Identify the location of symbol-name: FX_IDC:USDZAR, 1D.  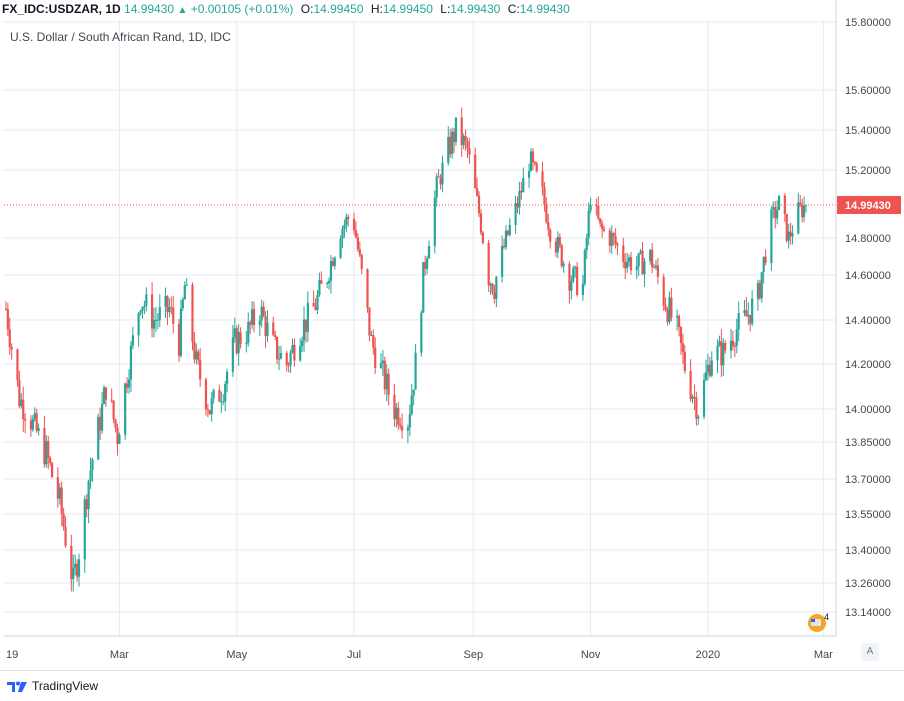
(61, 9).